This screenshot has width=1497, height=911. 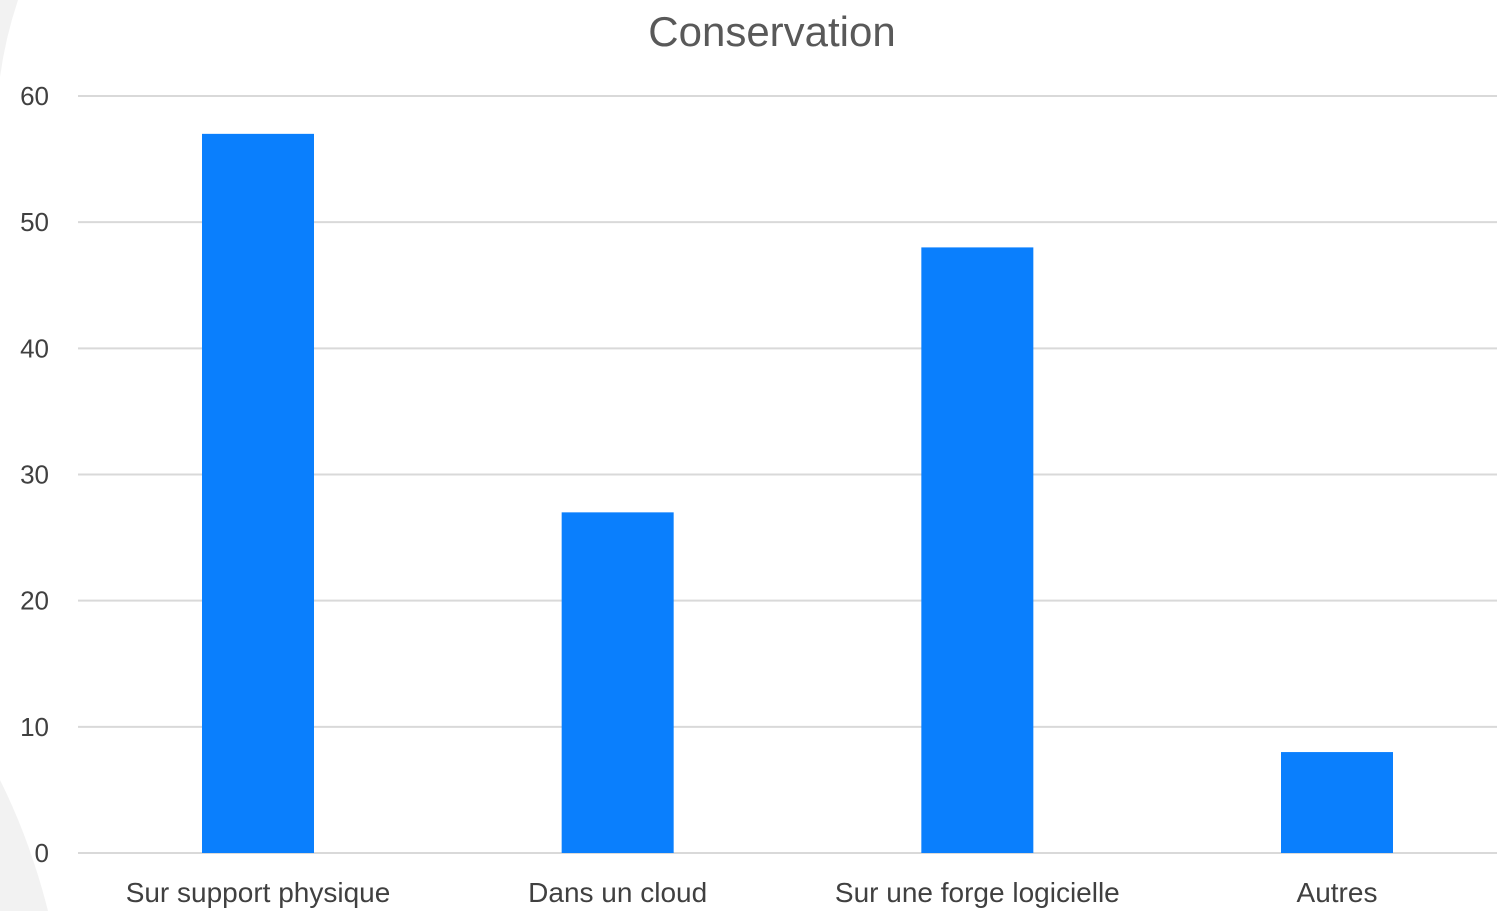 I want to click on y-axis-ticks: 0 10 20 30 40 50 60, so click(x=34, y=474).